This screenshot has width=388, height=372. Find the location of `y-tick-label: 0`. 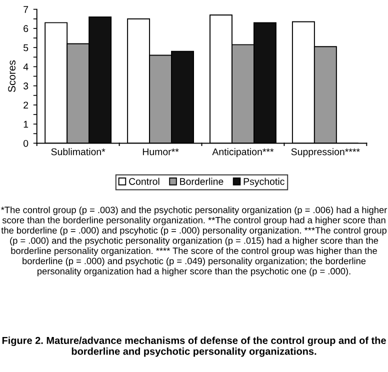

y-tick-label: 0 is located at coordinates (26, 143).